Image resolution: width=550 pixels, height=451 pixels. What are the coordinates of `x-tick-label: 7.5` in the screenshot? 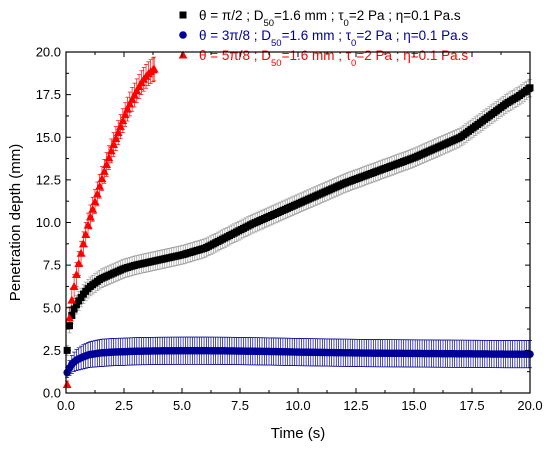 It's located at (240, 405).